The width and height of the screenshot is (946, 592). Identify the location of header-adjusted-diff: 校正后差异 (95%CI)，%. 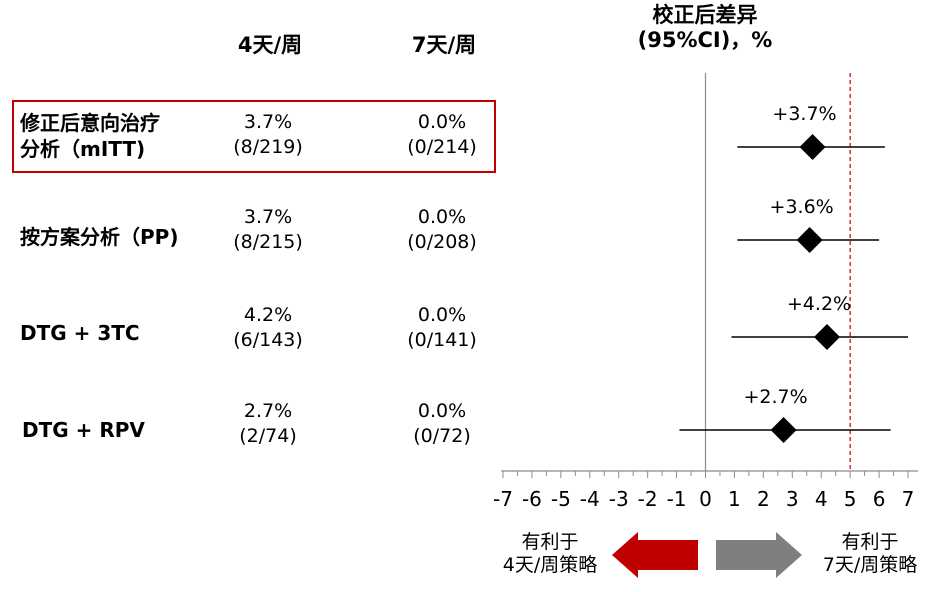
(705, 28).